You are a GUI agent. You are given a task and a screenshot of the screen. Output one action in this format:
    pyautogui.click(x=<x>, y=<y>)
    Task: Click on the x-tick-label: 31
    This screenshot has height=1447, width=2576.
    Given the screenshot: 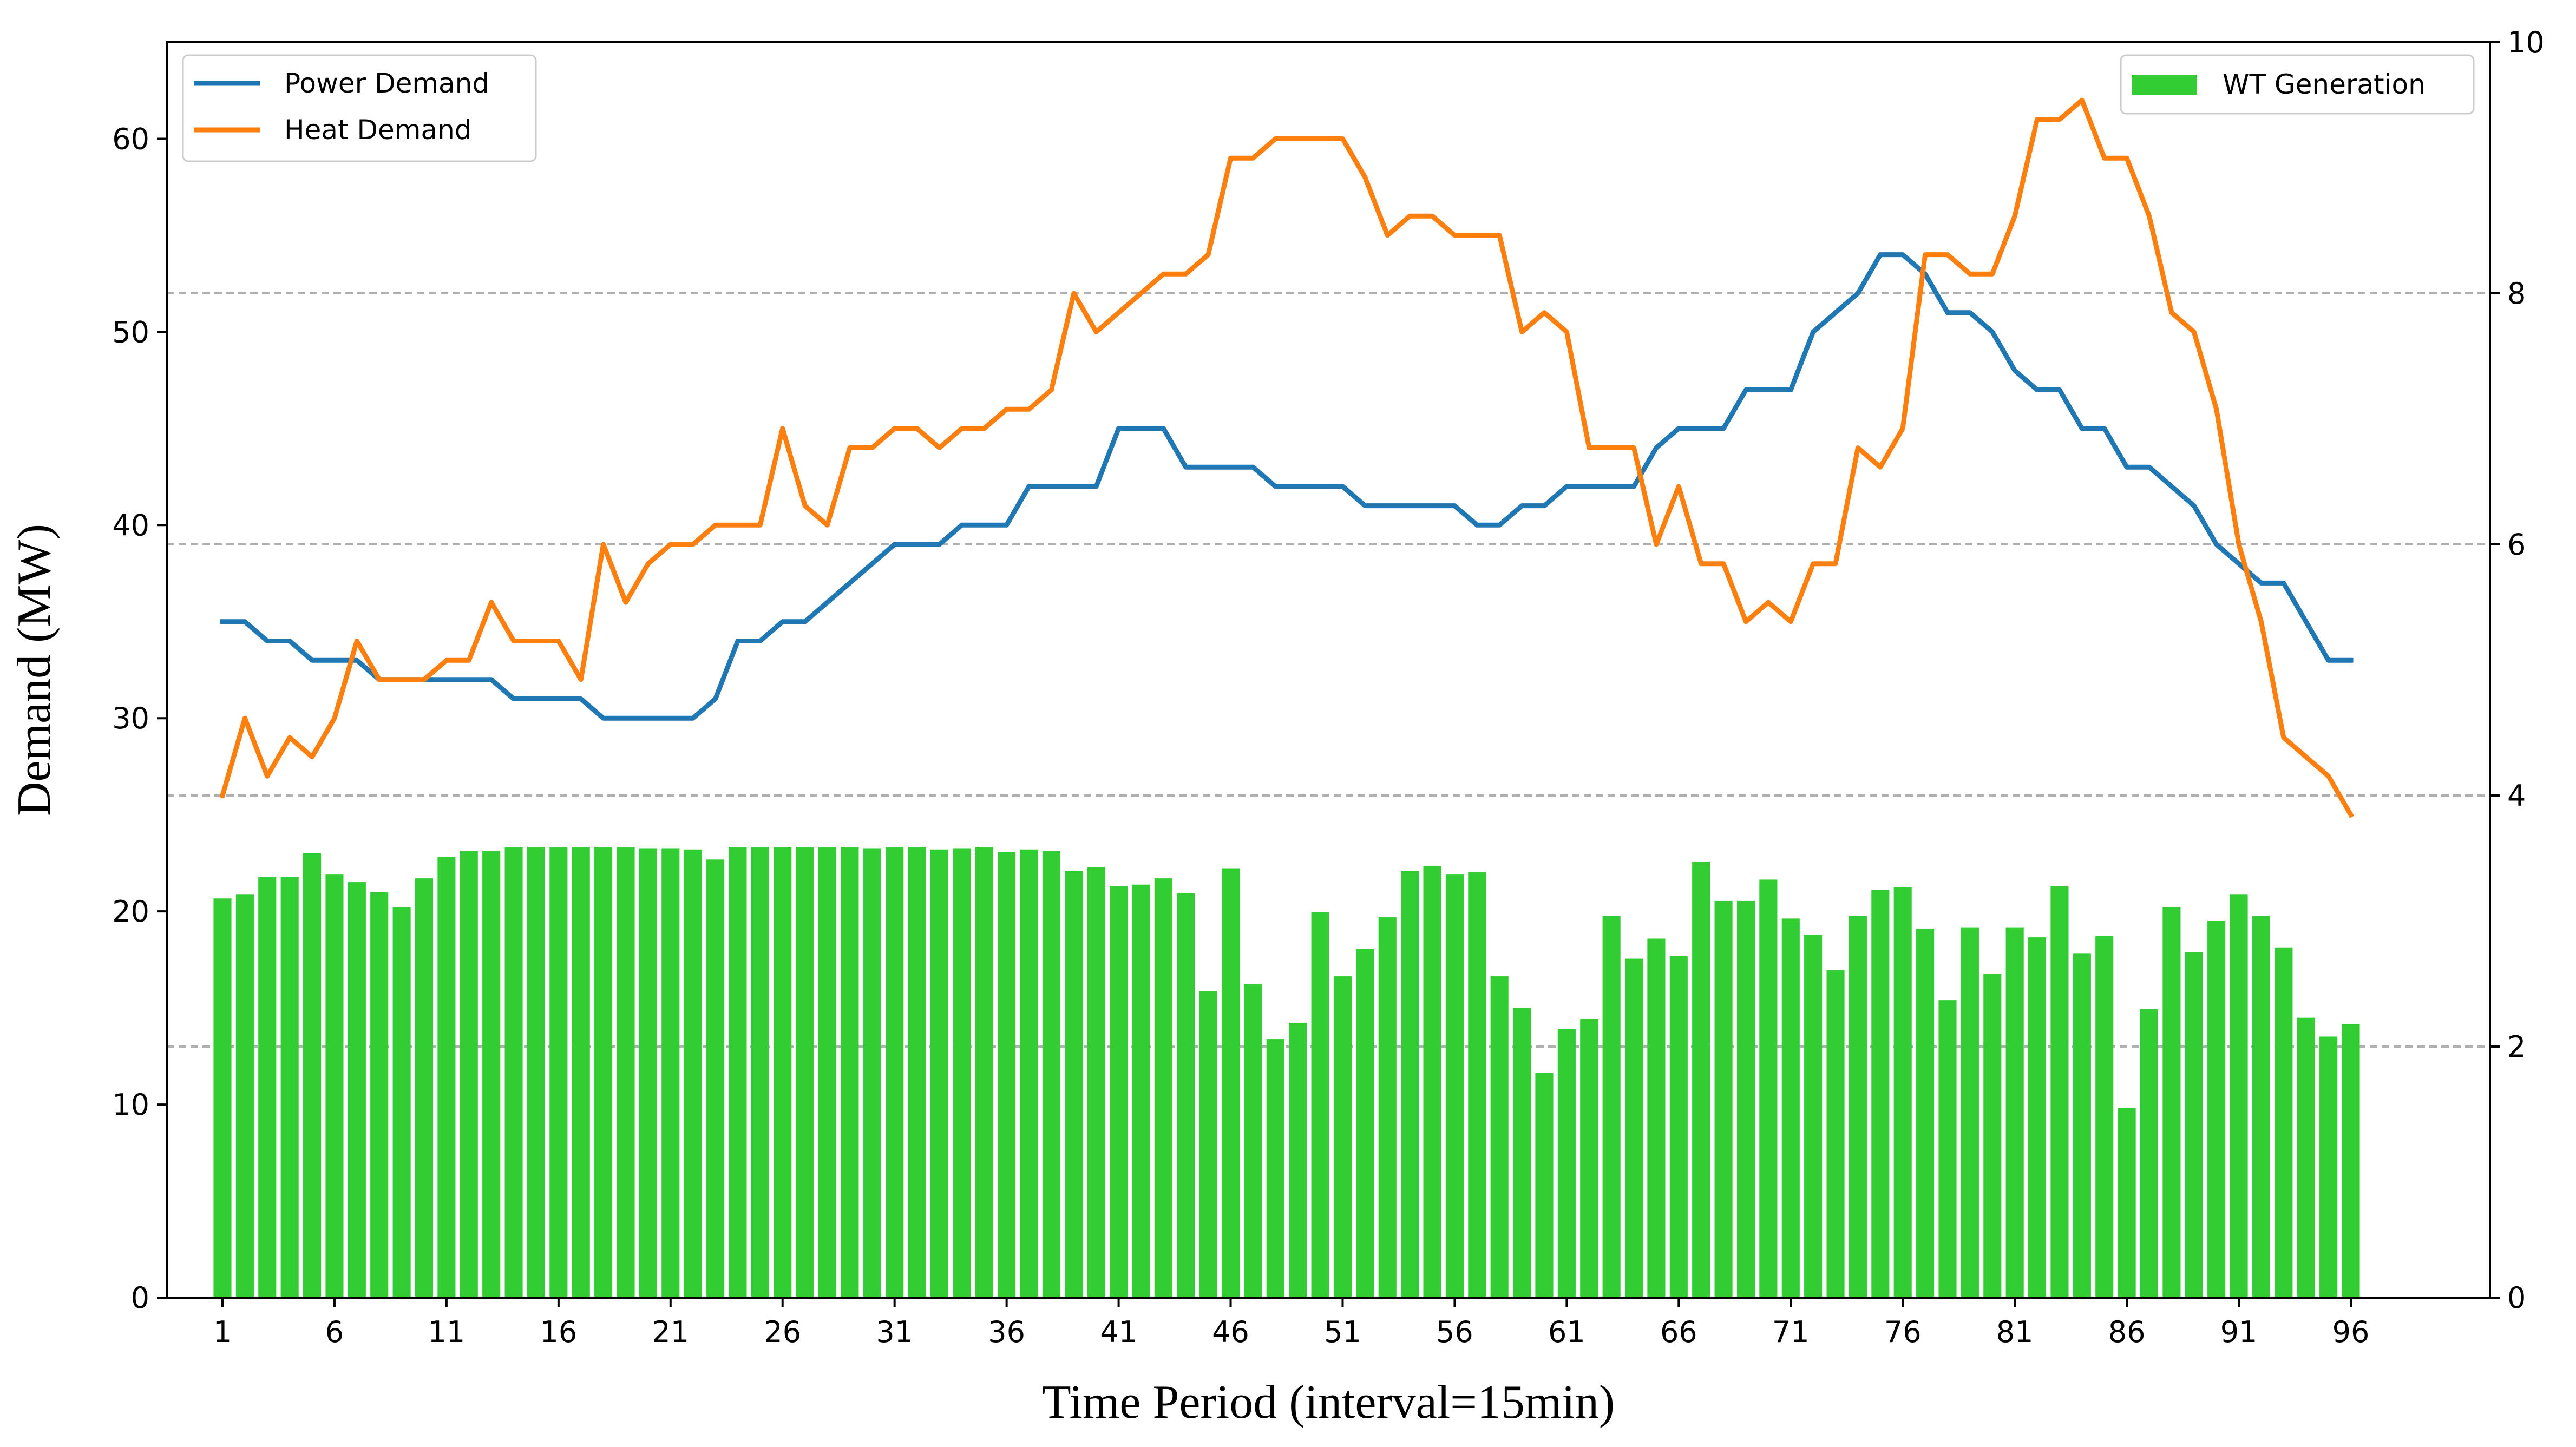 What is the action you would take?
    pyautogui.click(x=894, y=1332)
    